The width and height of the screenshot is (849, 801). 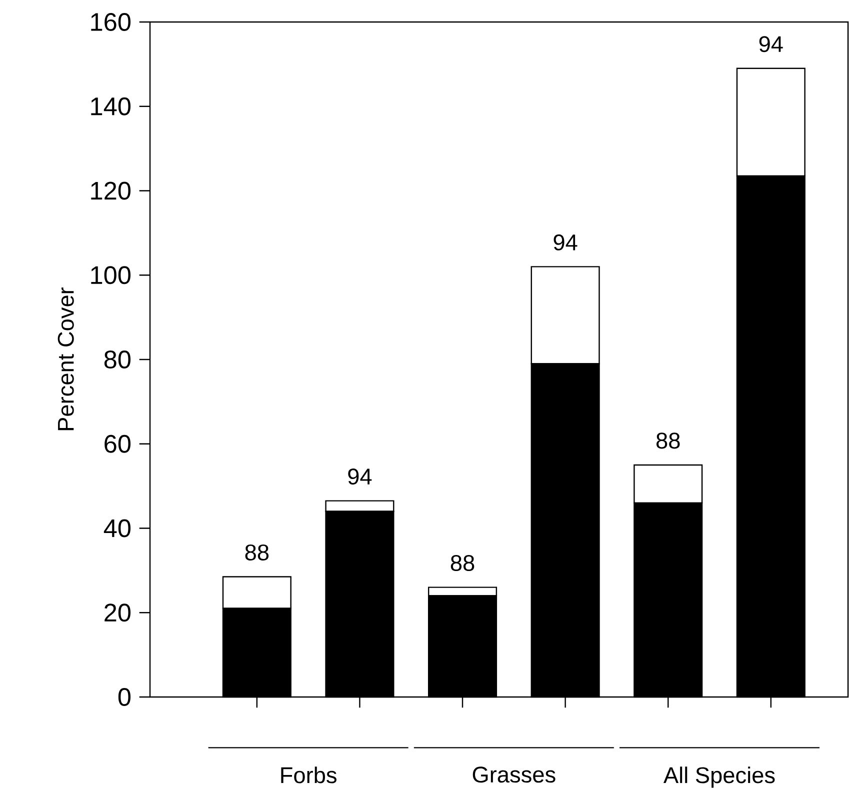 I want to click on y-tick-label: 80, so click(x=117, y=359).